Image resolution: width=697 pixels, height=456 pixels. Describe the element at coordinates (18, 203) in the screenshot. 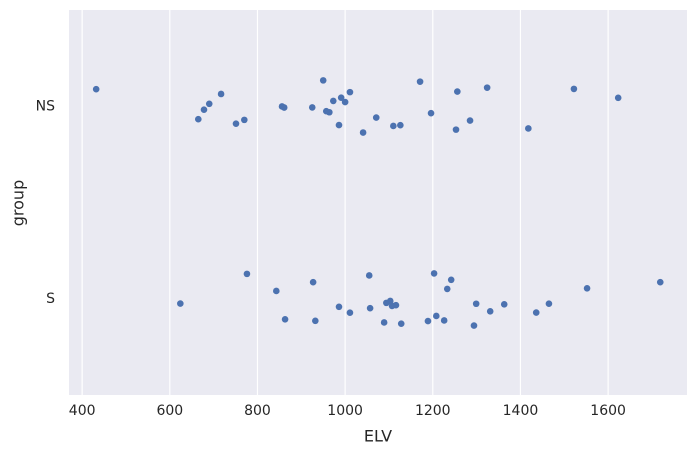

I see `y-axis-label: group` at that location.